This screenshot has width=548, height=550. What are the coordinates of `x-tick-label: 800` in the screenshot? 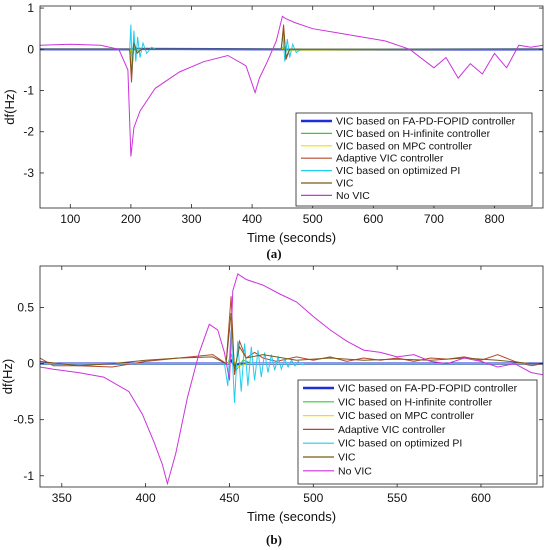 It's located at (495, 219).